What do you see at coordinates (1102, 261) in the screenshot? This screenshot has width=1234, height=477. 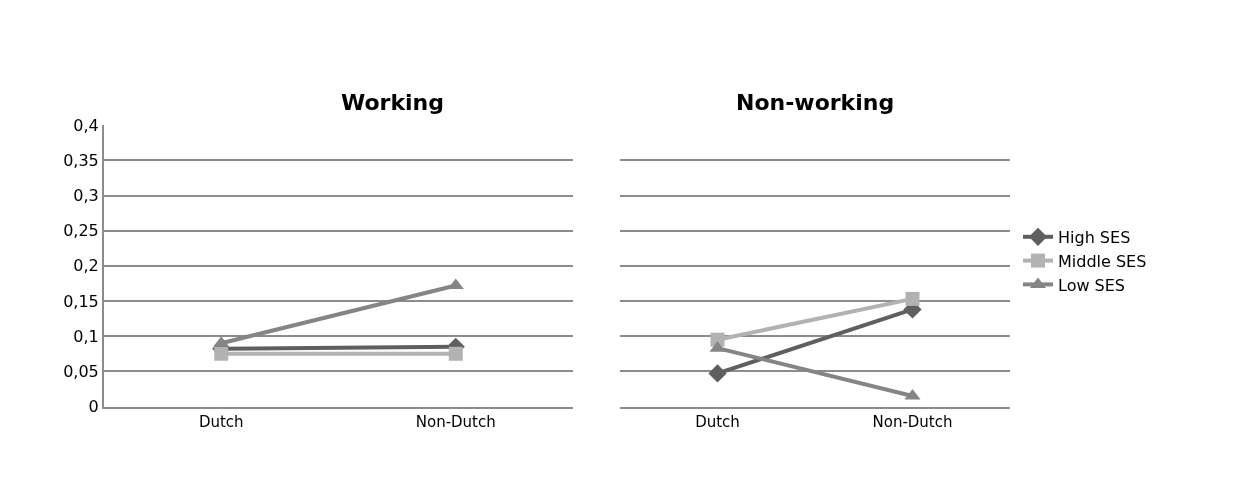 I see `legend-label: Middle SES` at bounding box center [1102, 261].